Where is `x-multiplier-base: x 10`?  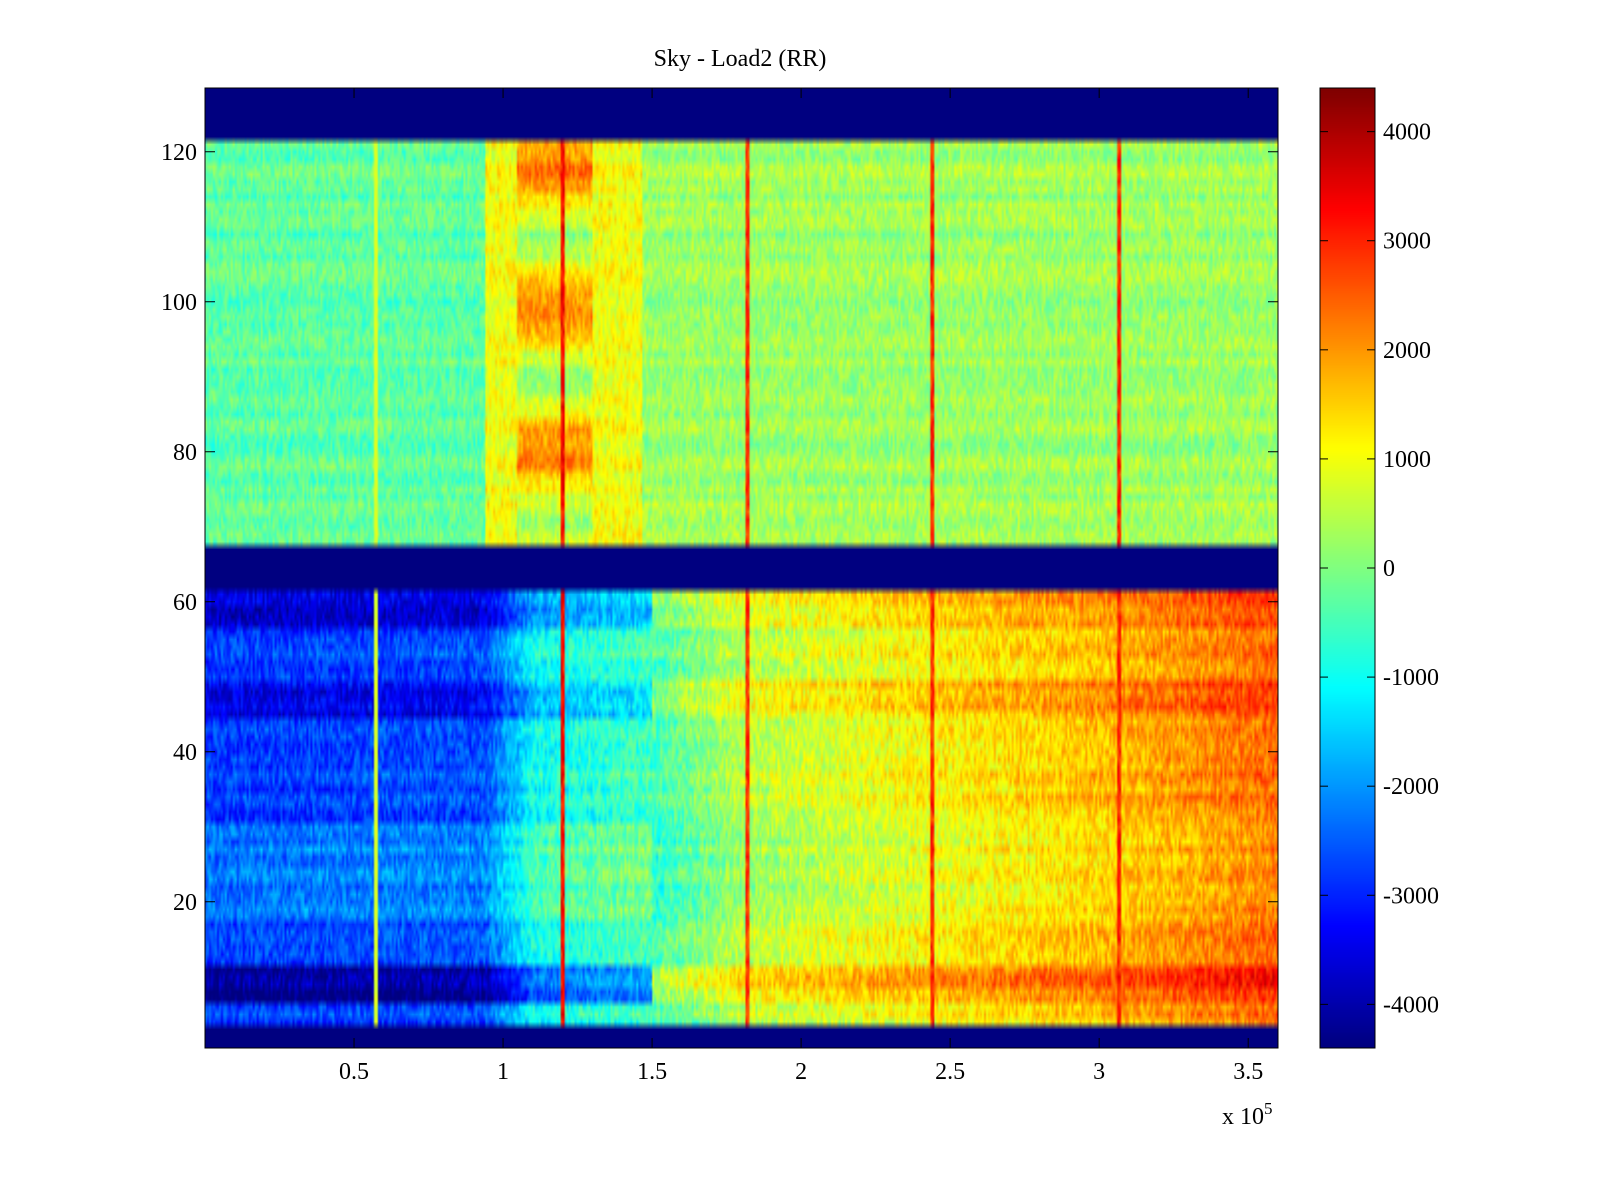
x-multiplier-base: x 10 is located at coordinates (1243, 1117).